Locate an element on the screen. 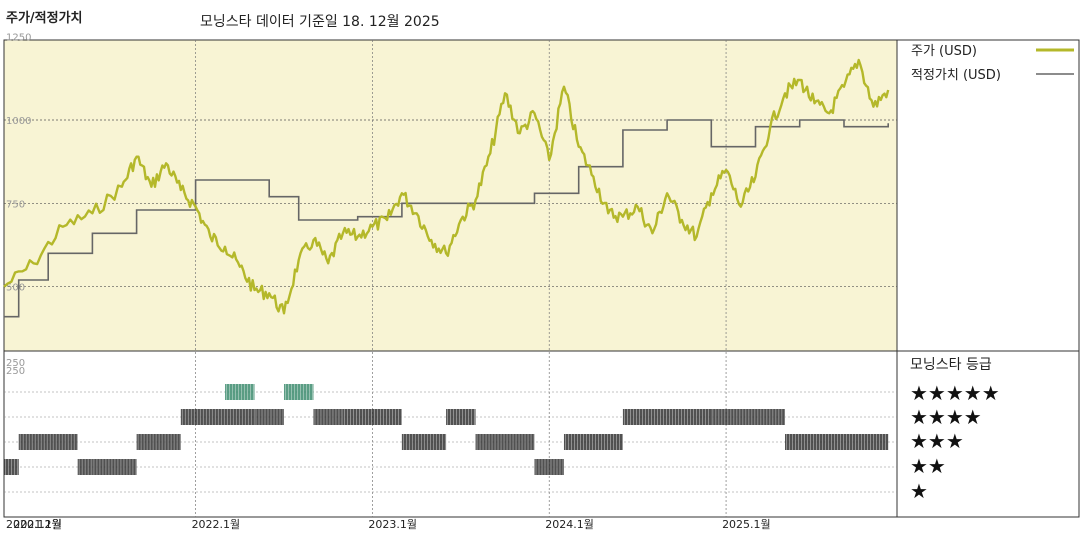 This screenshot has width=1080, height=540. x-tick-label: 2025.1월 is located at coordinates (746, 524).